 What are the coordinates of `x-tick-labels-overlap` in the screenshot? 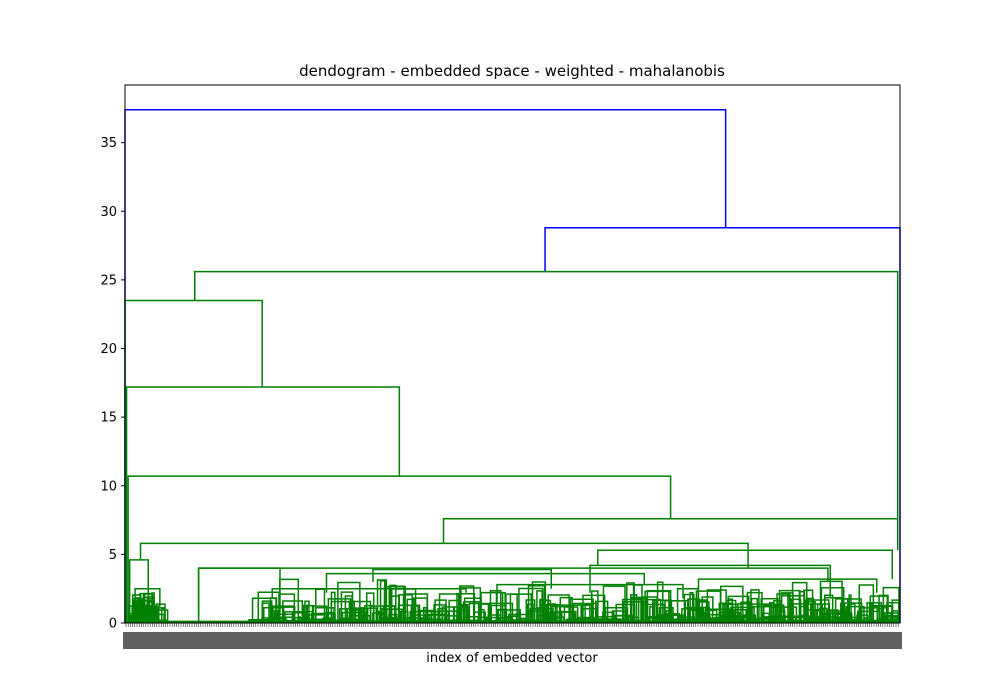 It's located at (512, 640).